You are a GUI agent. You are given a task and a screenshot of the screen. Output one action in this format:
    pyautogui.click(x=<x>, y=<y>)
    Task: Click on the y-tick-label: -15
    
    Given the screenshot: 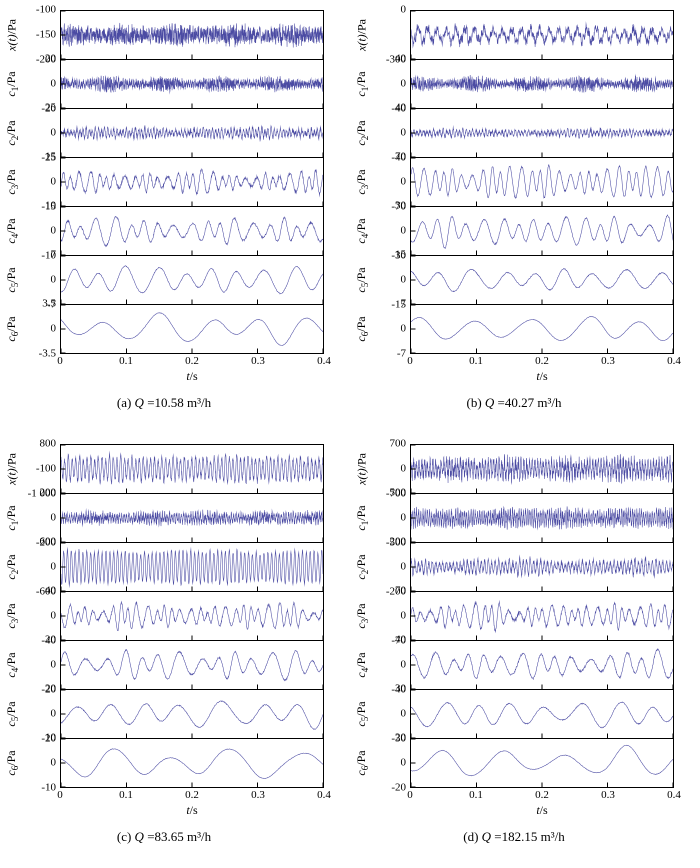 What is the action you would take?
    pyautogui.click(x=48, y=206)
    